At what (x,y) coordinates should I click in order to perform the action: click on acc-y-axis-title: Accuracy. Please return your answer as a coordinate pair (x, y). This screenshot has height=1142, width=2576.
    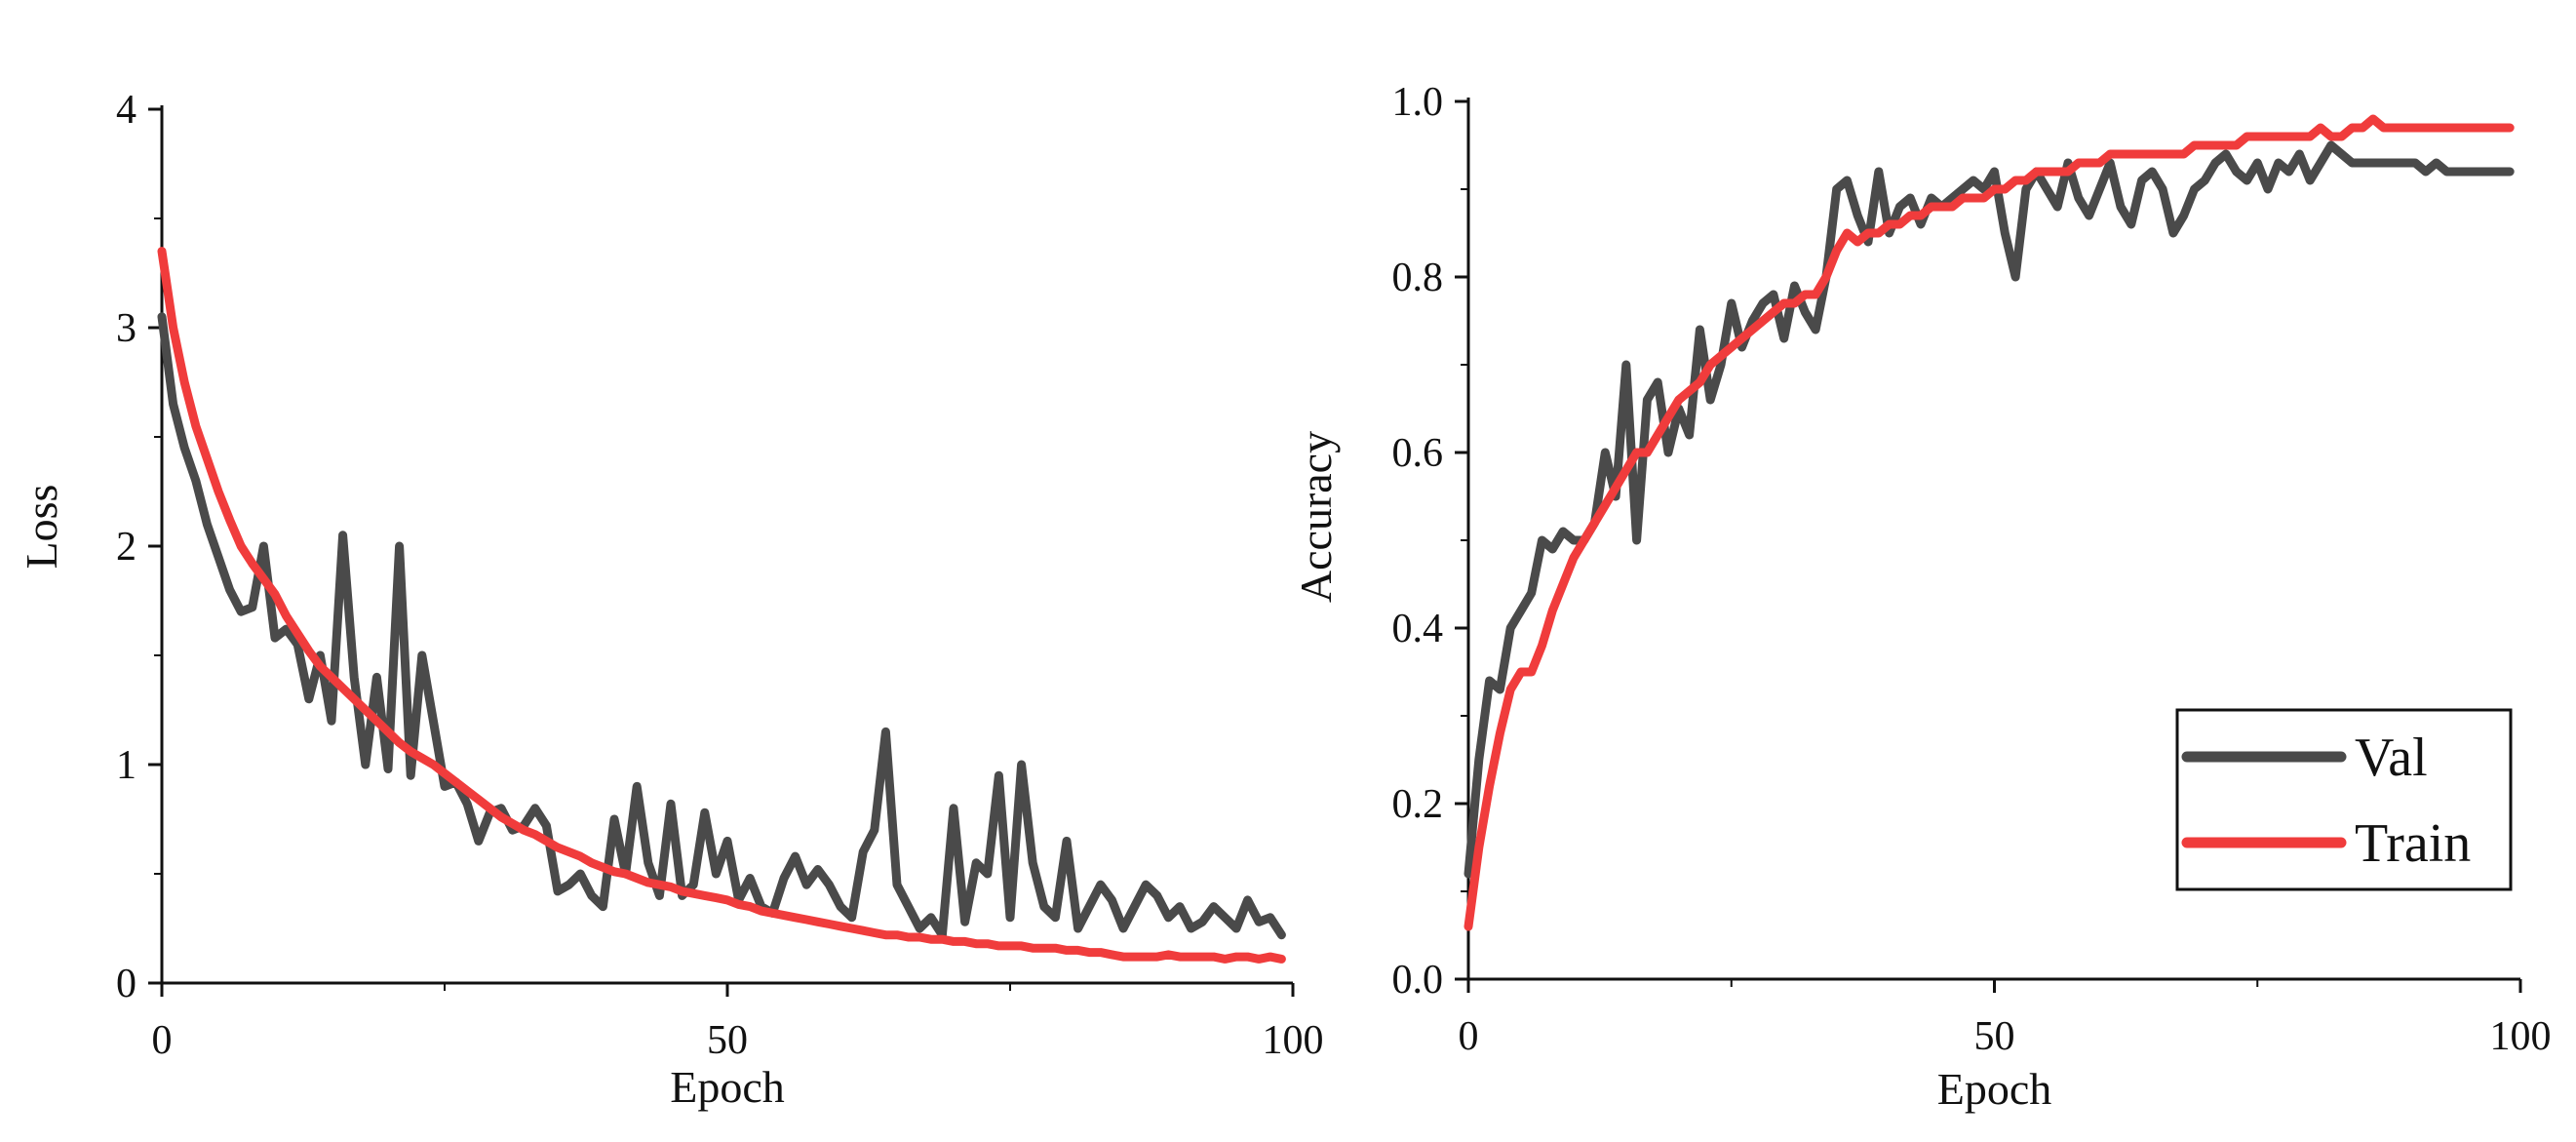
    Looking at the image, I should click on (1316, 517).